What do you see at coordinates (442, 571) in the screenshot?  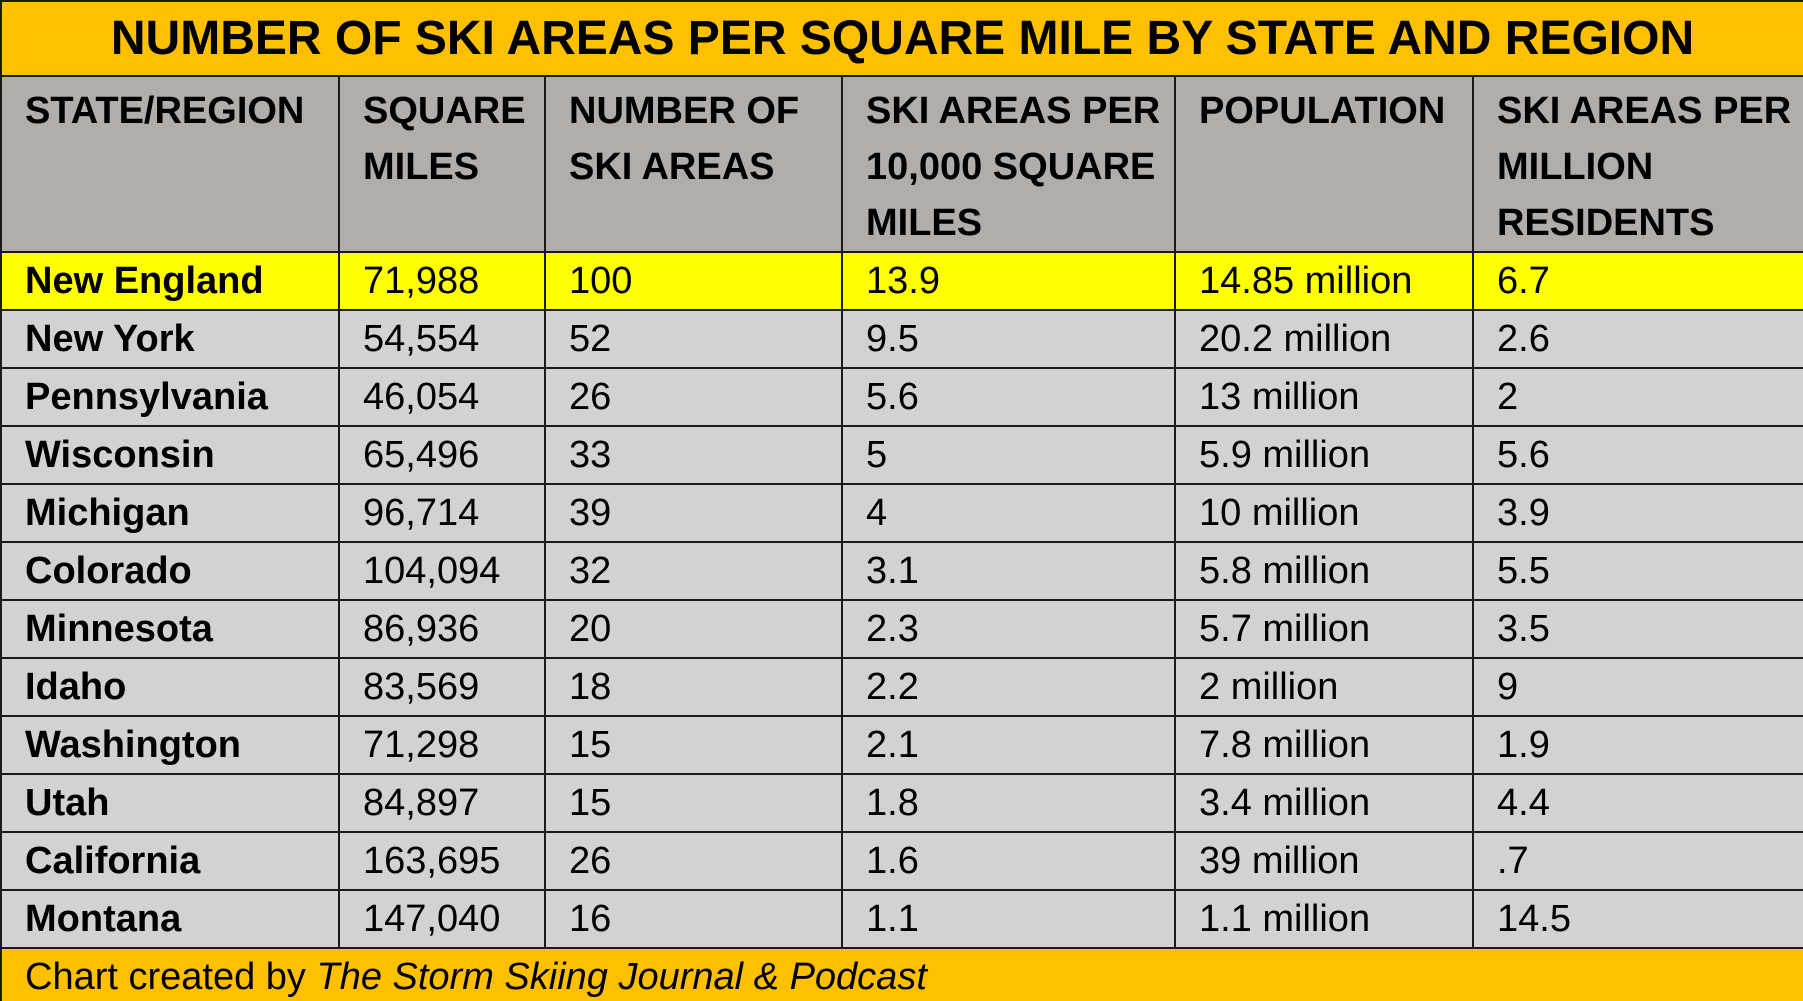 I see `cell-square-miles: 104,094` at bounding box center [442, 571].